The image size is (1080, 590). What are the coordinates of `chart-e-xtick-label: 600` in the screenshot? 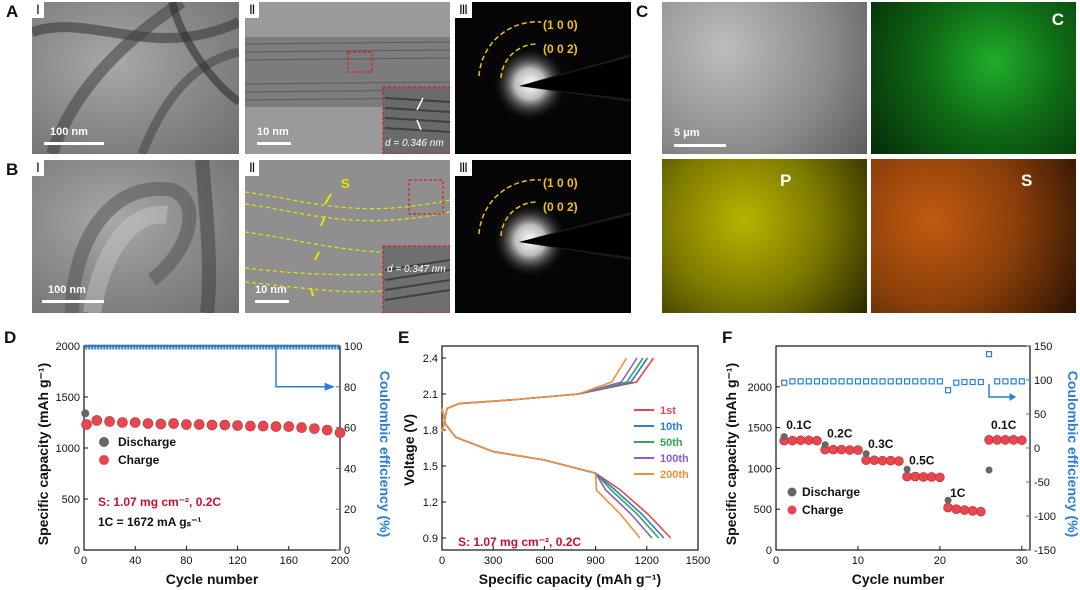 It's located at (544, 561).